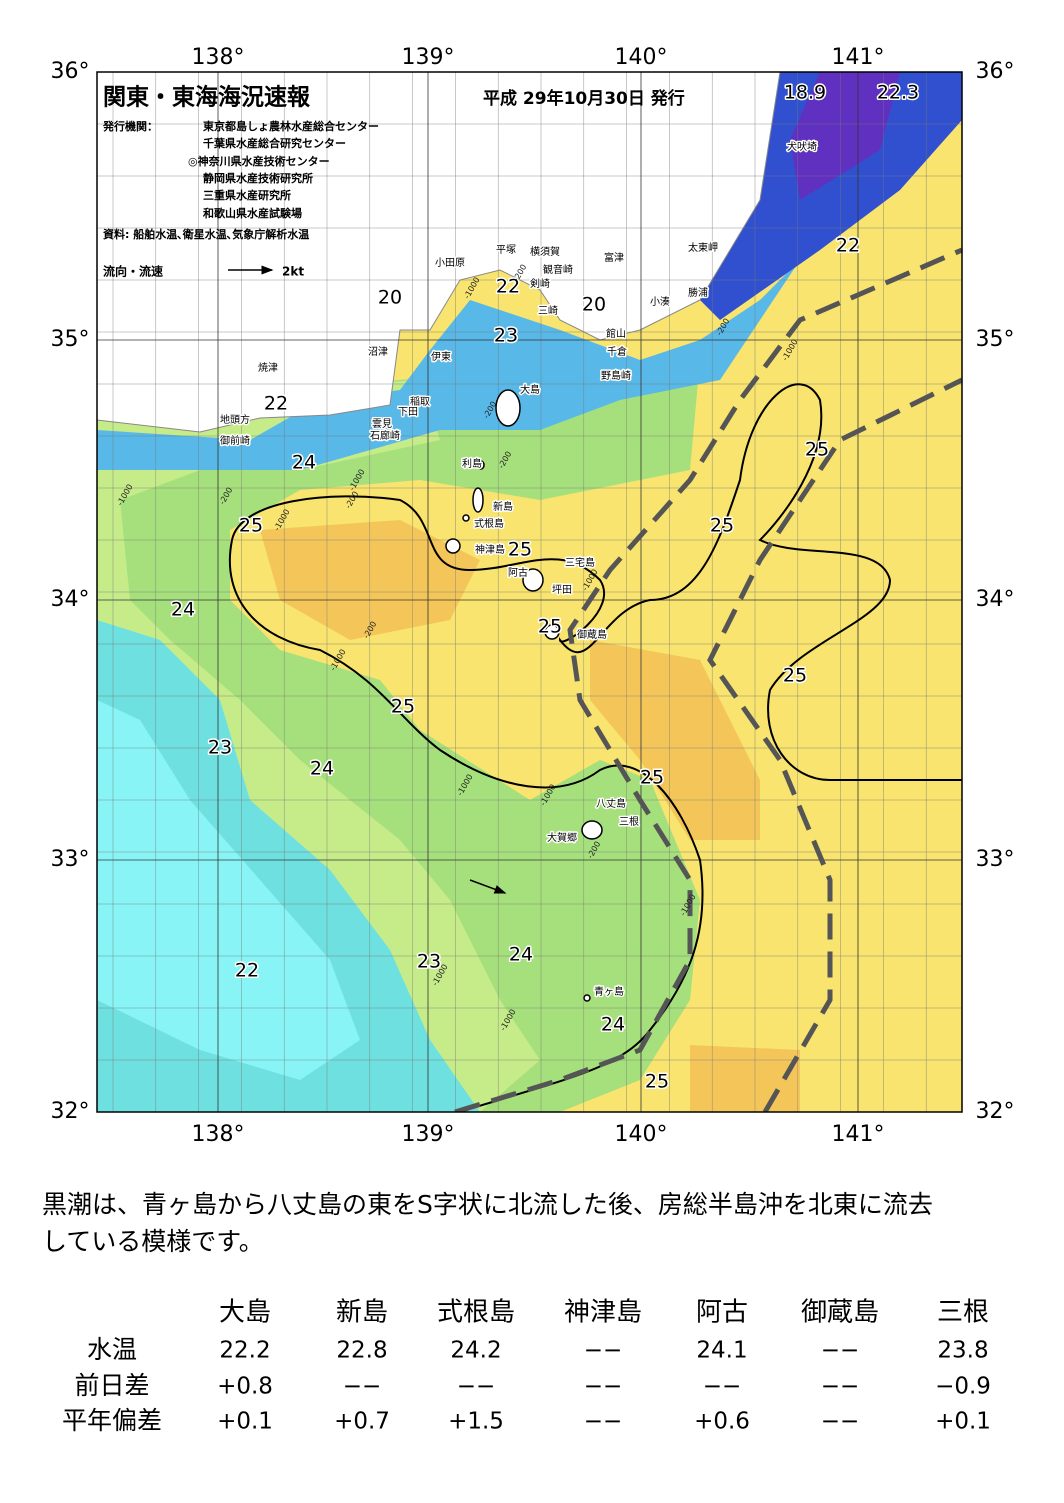 Image resolution: width=1064 pixels, height=1503 pixels. I want to click on column-header: 式根島, so click(476, 1313).